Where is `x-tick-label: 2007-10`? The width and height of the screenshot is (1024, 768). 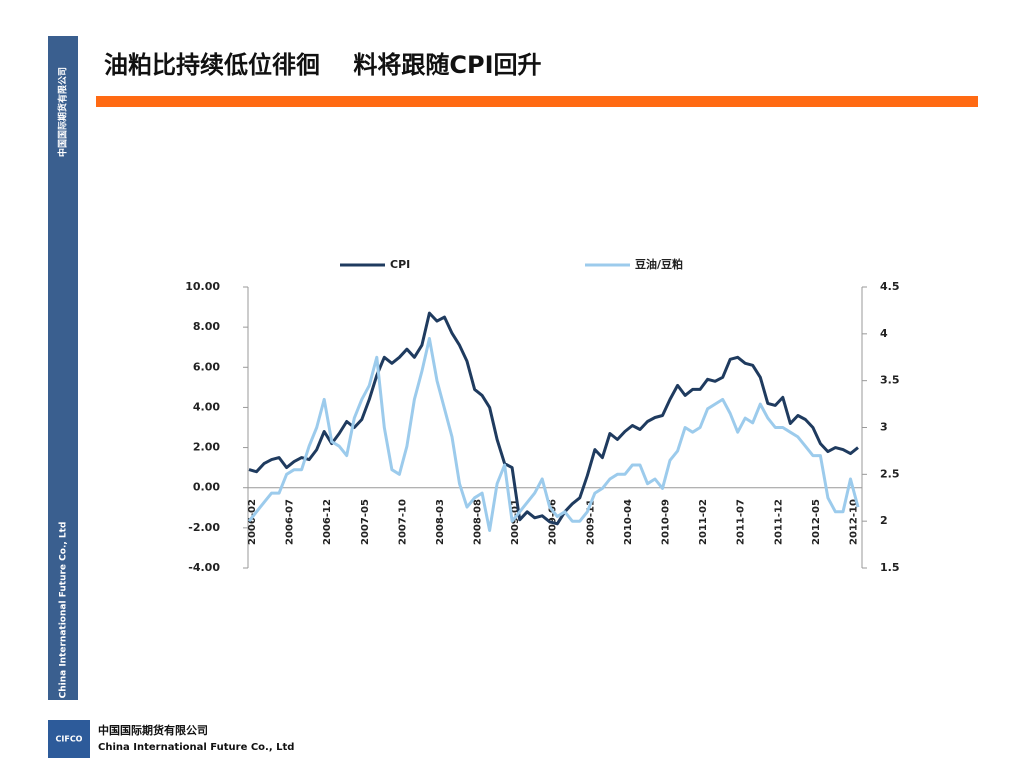 x-tick-label: 2007-10 is located at coordinates (402, 522).